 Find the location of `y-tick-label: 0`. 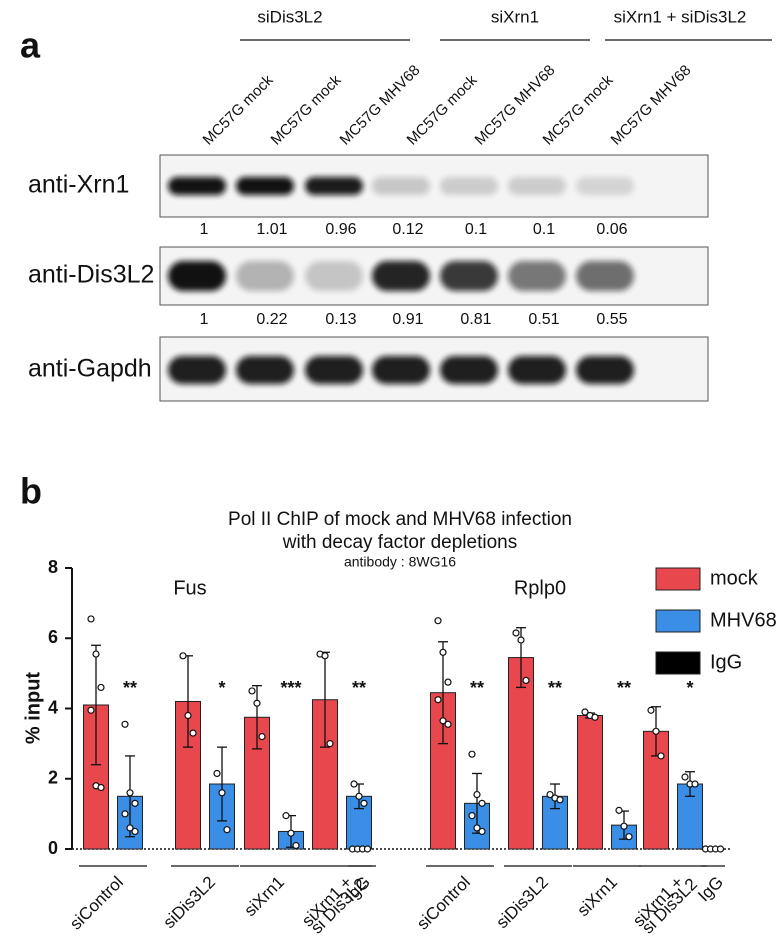

y-tick-label: 0 is located at coordinates (53, 848).